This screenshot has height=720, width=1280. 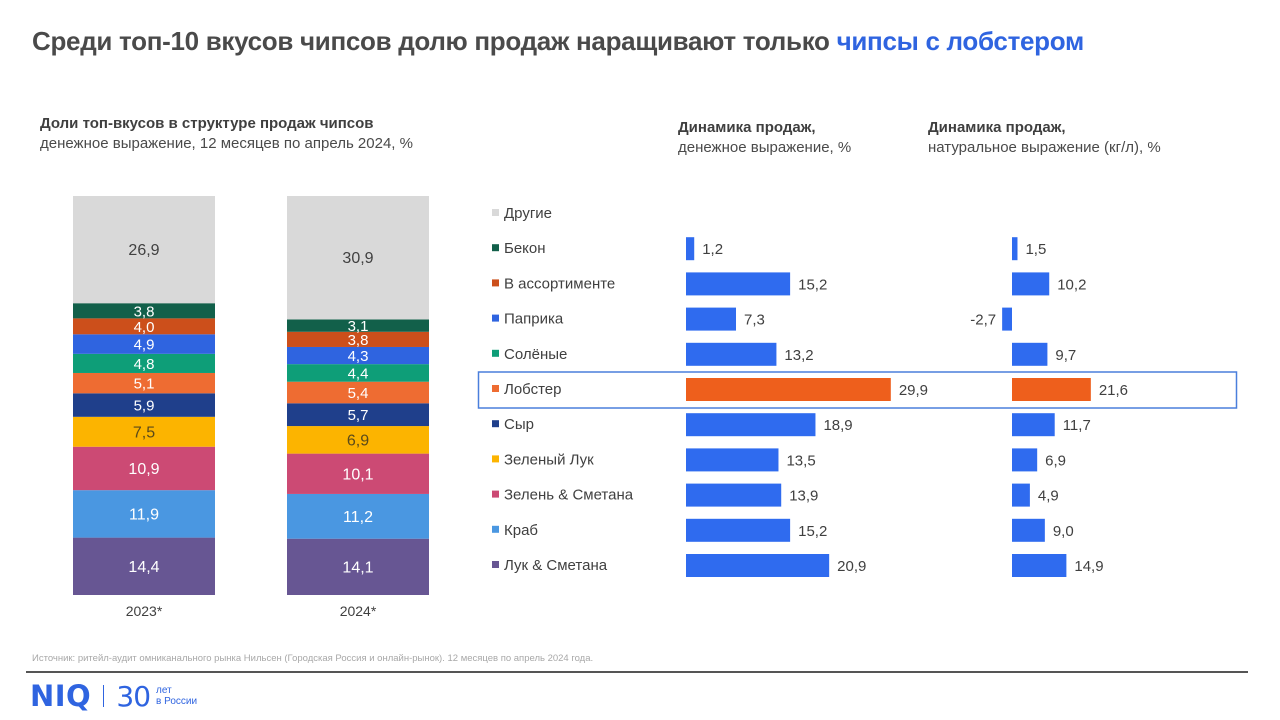 I want to click on bar-в-ассортименте, so click(x=1031, y=284).